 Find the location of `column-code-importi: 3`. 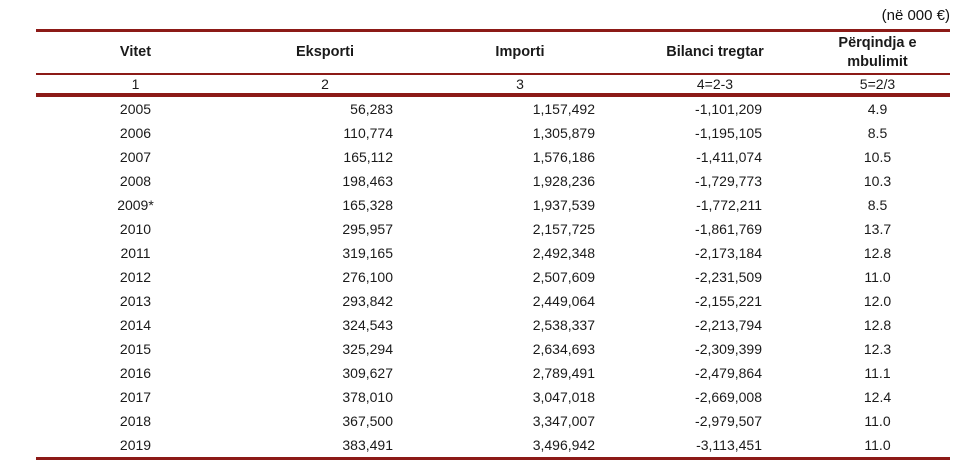

column-code-importi: 3 is located at coordinates (520, 86).